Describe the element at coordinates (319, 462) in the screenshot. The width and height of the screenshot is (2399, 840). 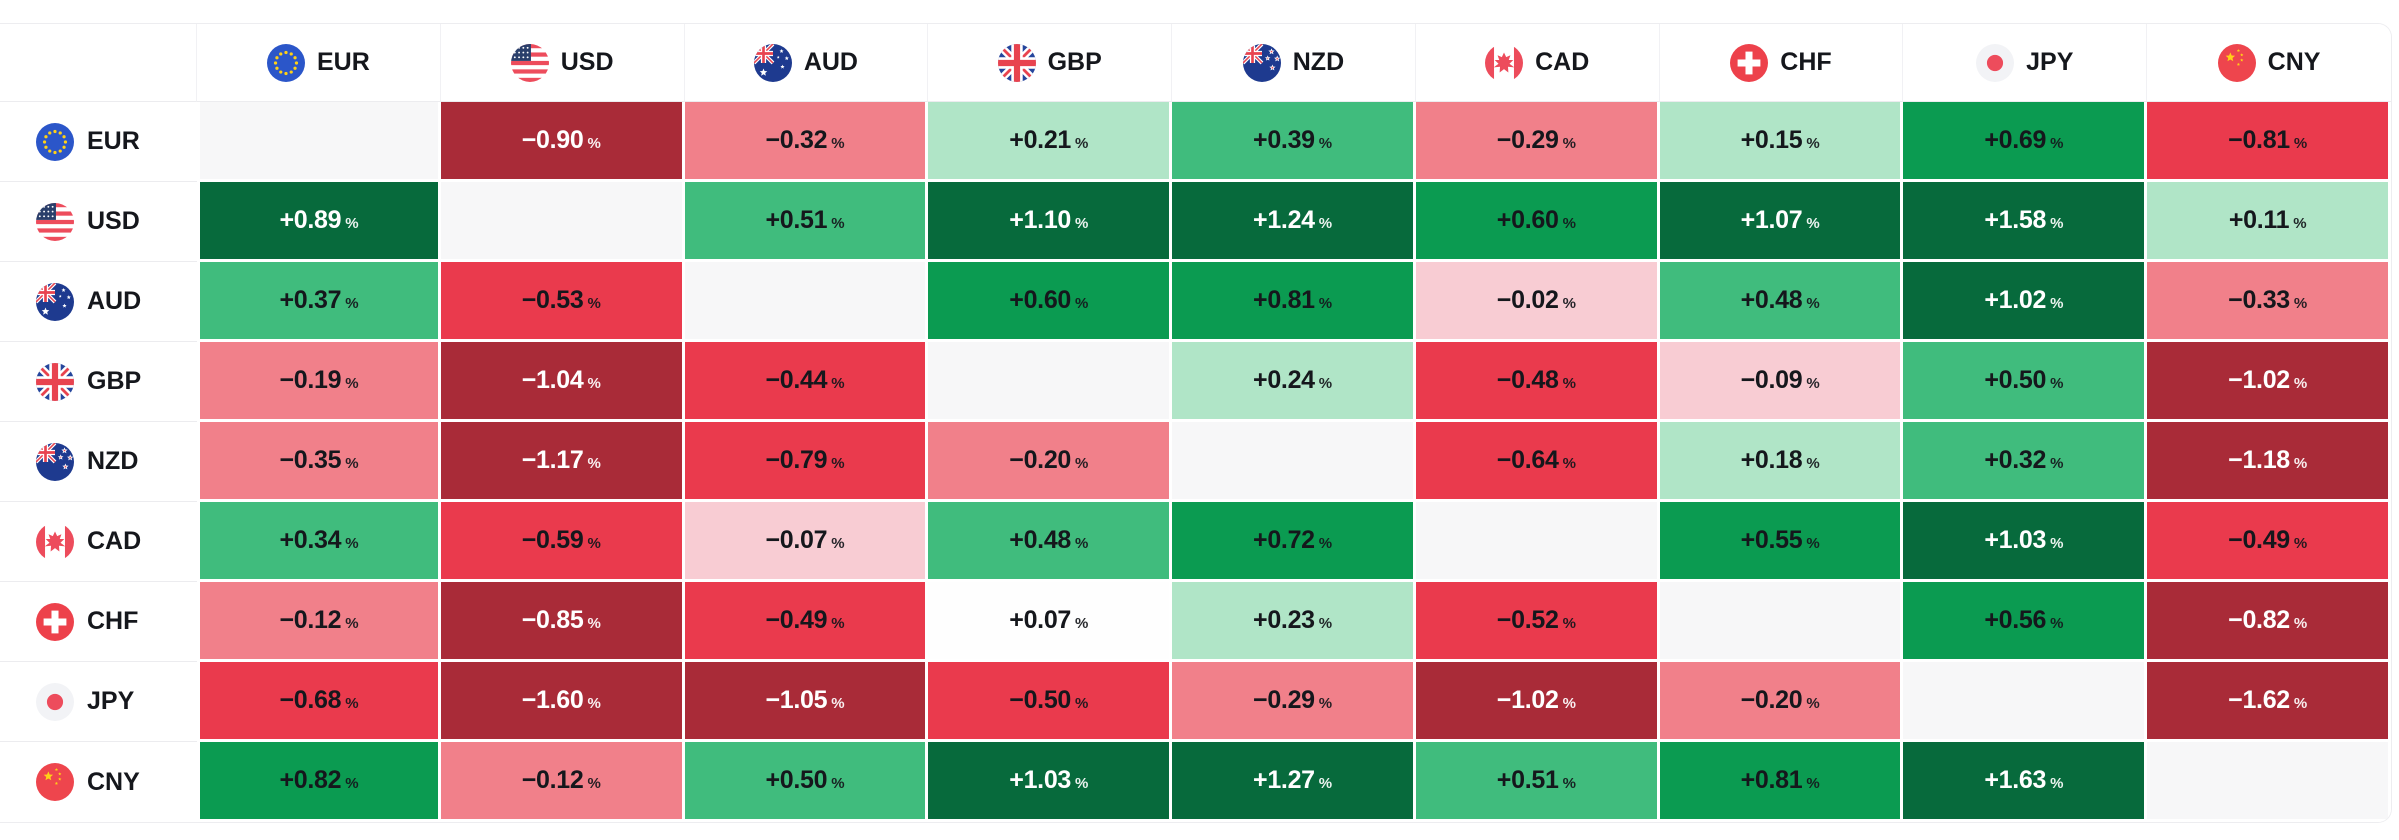
I see `cell-nzd-eur: −0.35%` at that location.